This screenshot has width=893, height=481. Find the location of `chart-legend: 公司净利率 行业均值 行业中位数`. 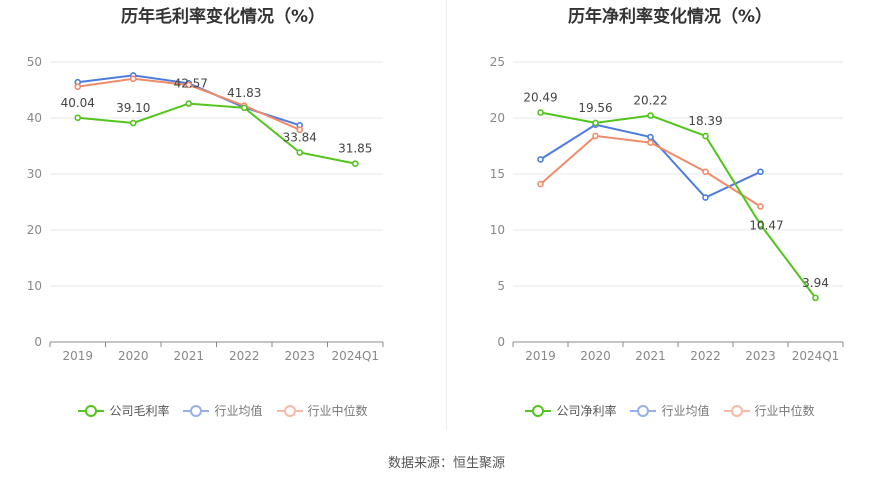

chart-legend: 公司净利率 行业均值 行业中位数 is located at coordinates (670, 410).